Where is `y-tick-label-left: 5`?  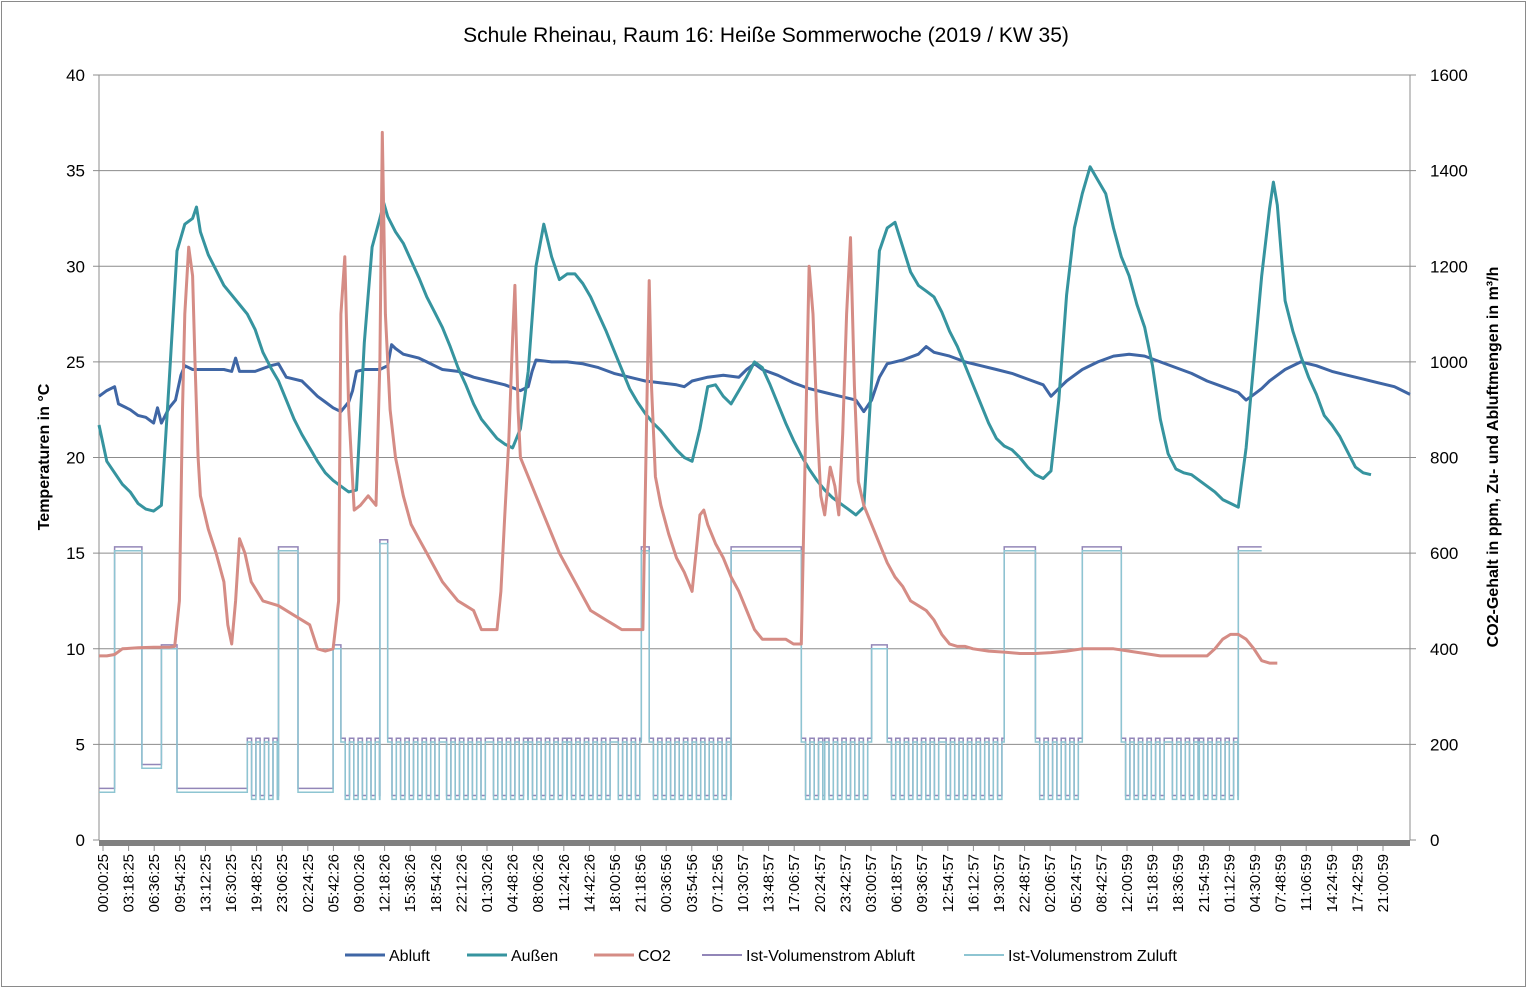 y-tick-label-left: 5 is located at coordinates (80, 744).